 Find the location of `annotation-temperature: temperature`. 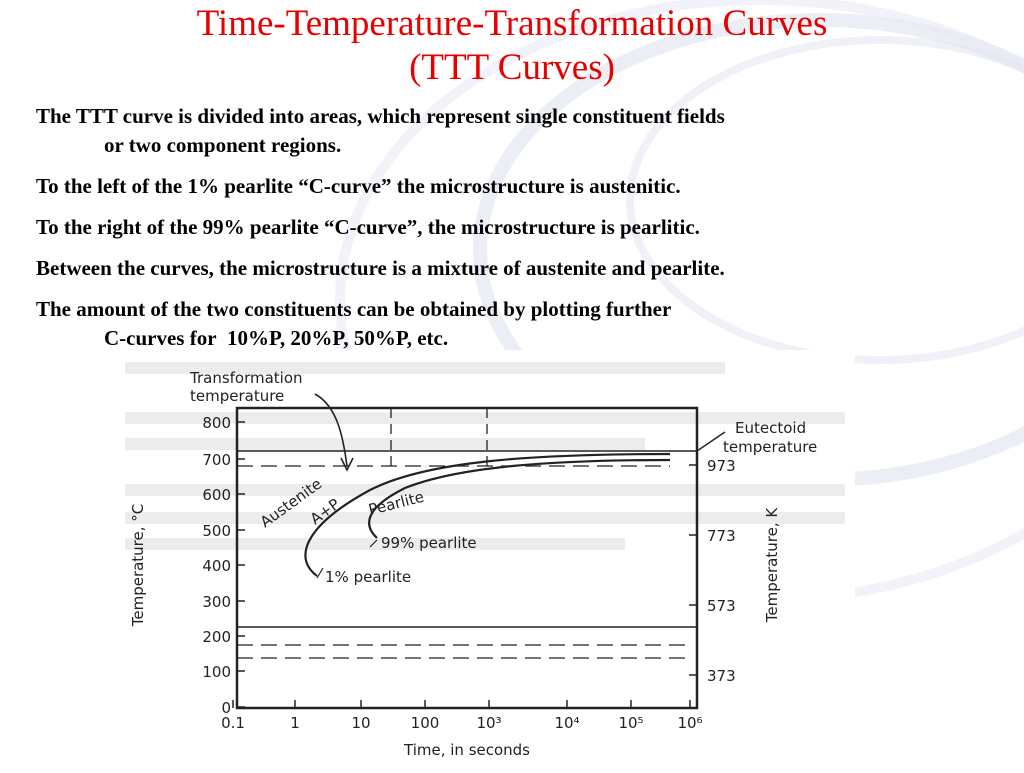

annotation-temperature: temperature is located at coordinates (237, 396).